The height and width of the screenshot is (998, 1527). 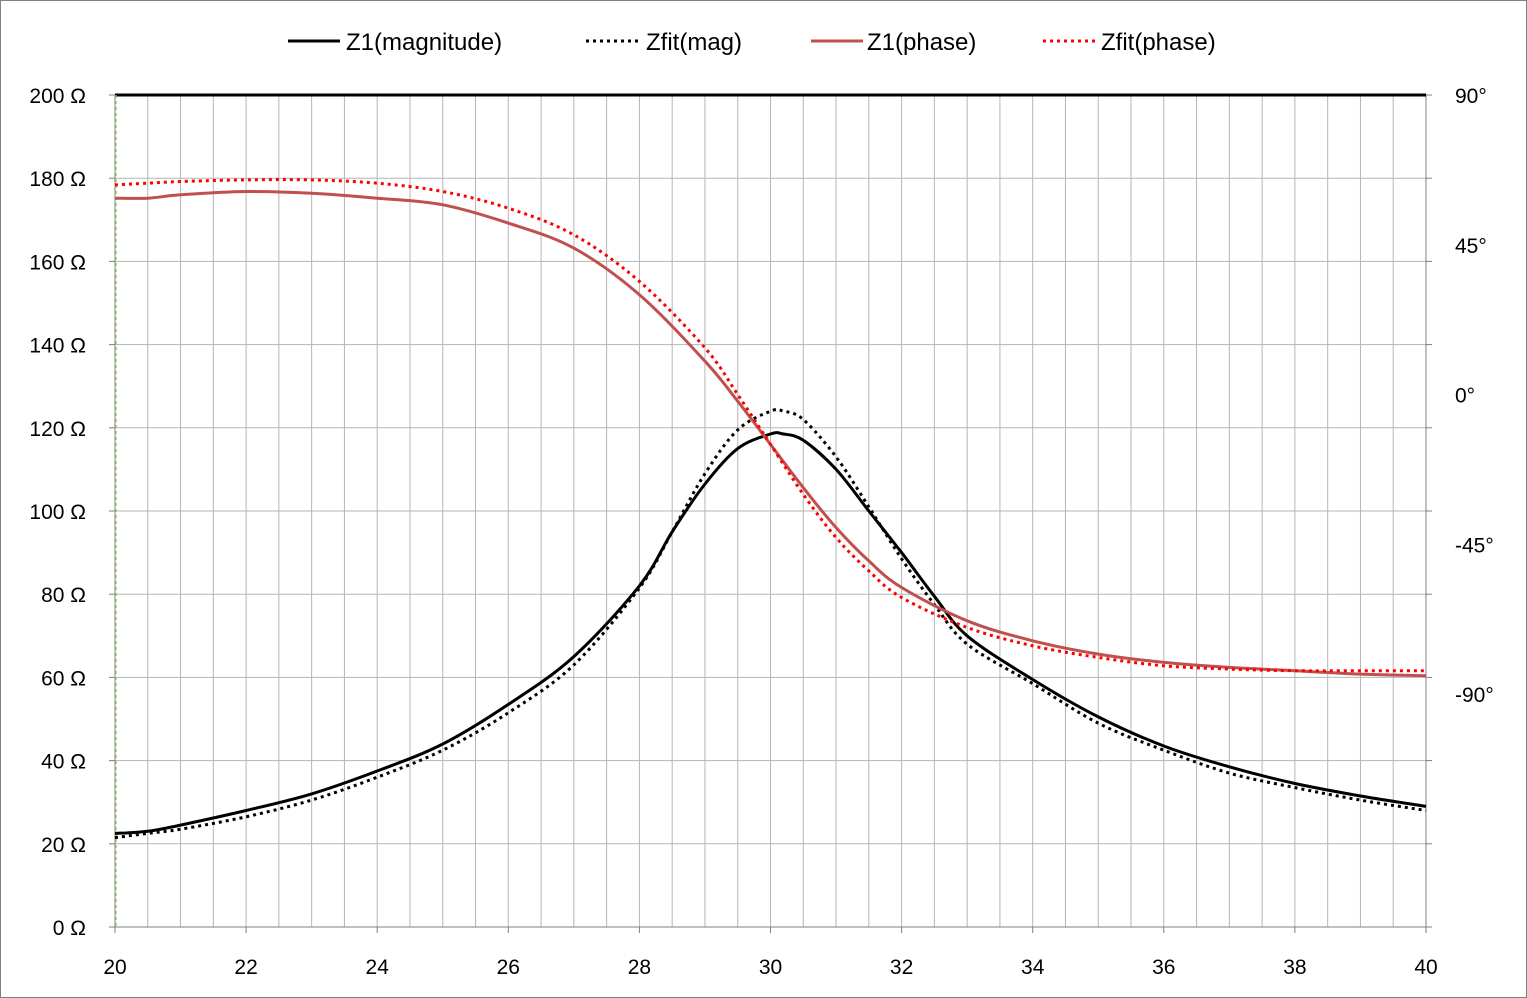 I want to click on y-tick-label: 80 Ω, so click(x=63, y=595).